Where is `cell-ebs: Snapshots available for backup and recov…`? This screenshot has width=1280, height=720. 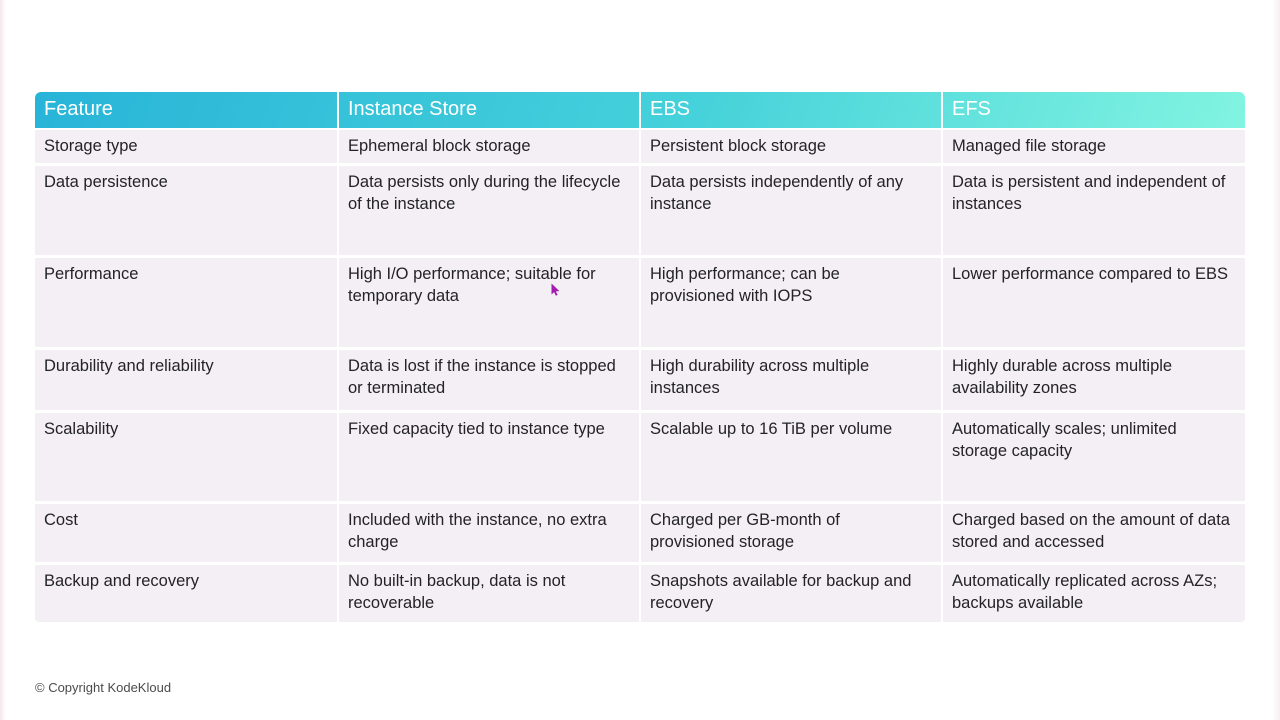 cell-ebs: Snapshots available for backup and recov… is located at coordinates (791, 593).